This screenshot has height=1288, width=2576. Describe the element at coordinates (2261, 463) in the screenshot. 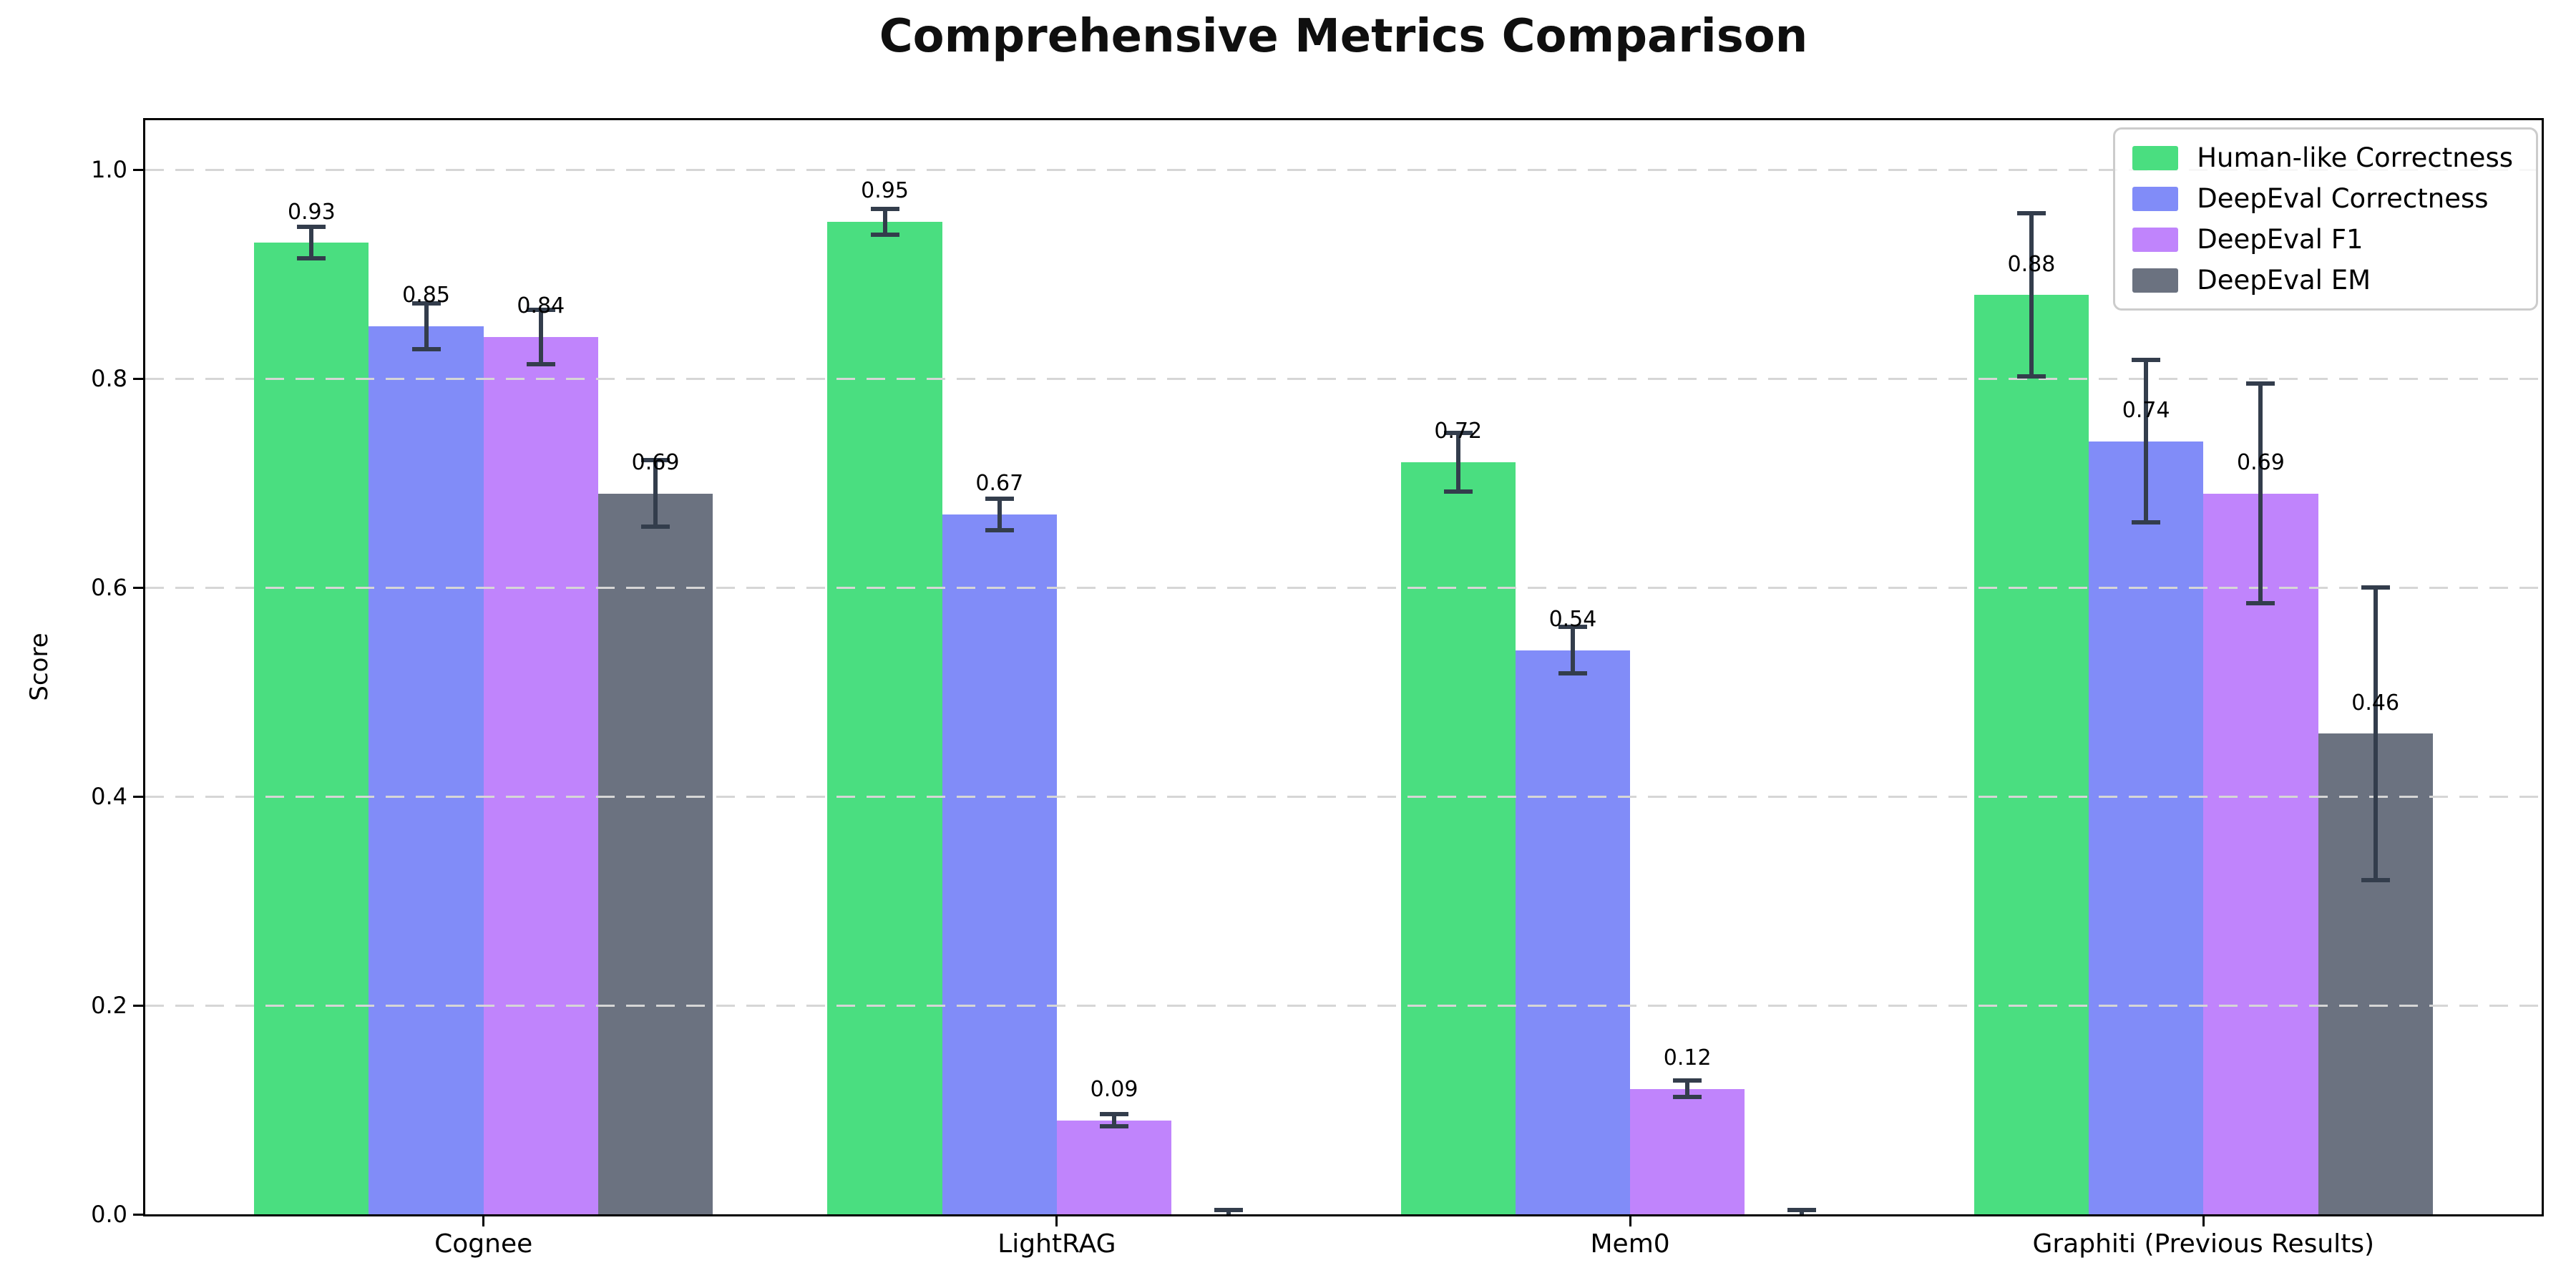

I see `bar-value-label: 0.69` at that location.